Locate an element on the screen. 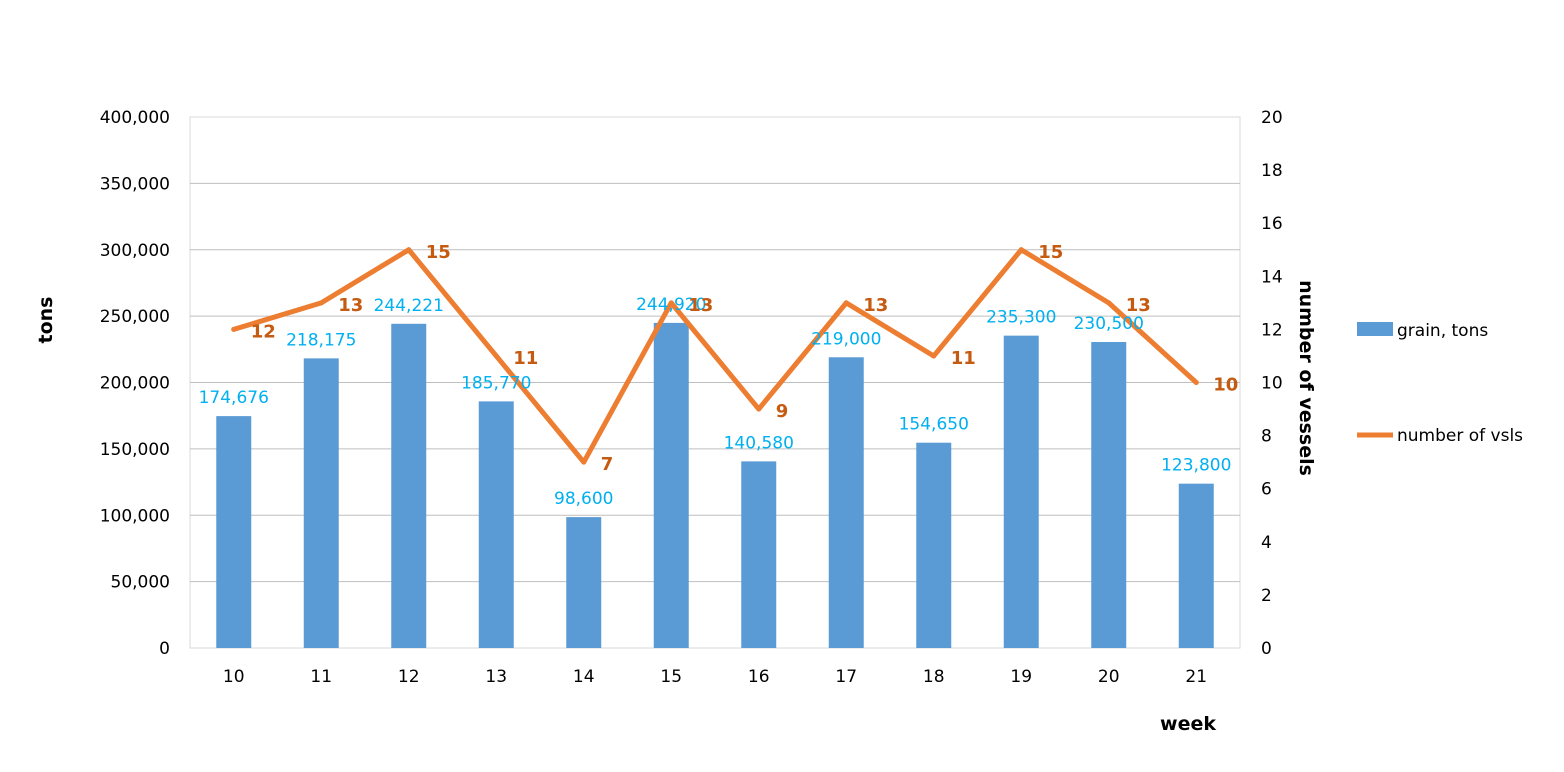 This screenshot has width=1564, height=772. y-tick-label: 0 is located at coordinates (164, 649).